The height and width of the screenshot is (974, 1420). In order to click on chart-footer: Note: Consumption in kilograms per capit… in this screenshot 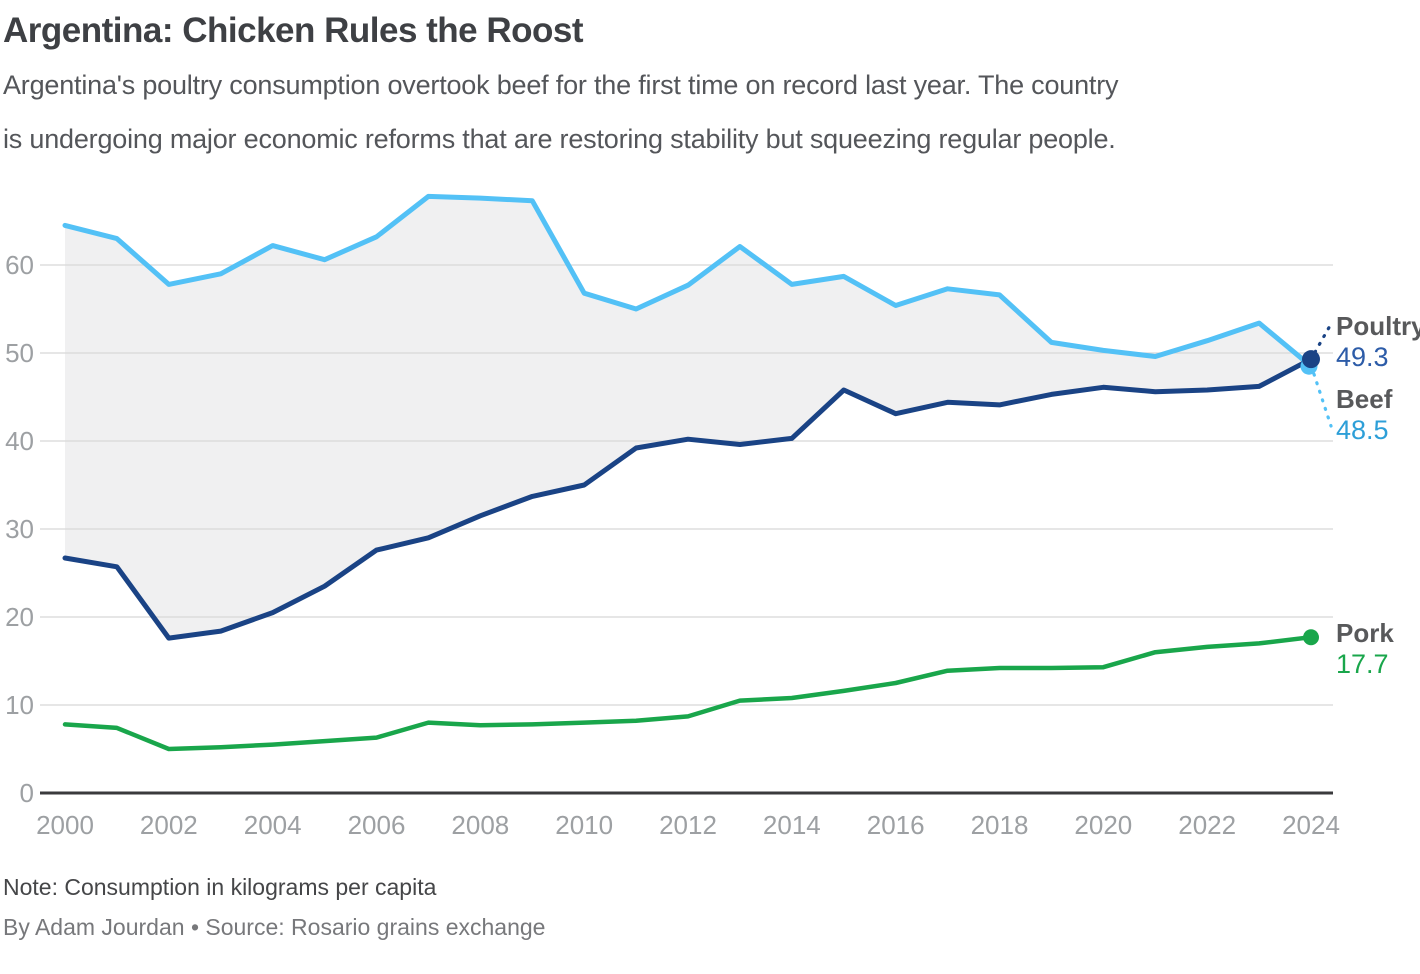, I will do `click(711, 907)`.